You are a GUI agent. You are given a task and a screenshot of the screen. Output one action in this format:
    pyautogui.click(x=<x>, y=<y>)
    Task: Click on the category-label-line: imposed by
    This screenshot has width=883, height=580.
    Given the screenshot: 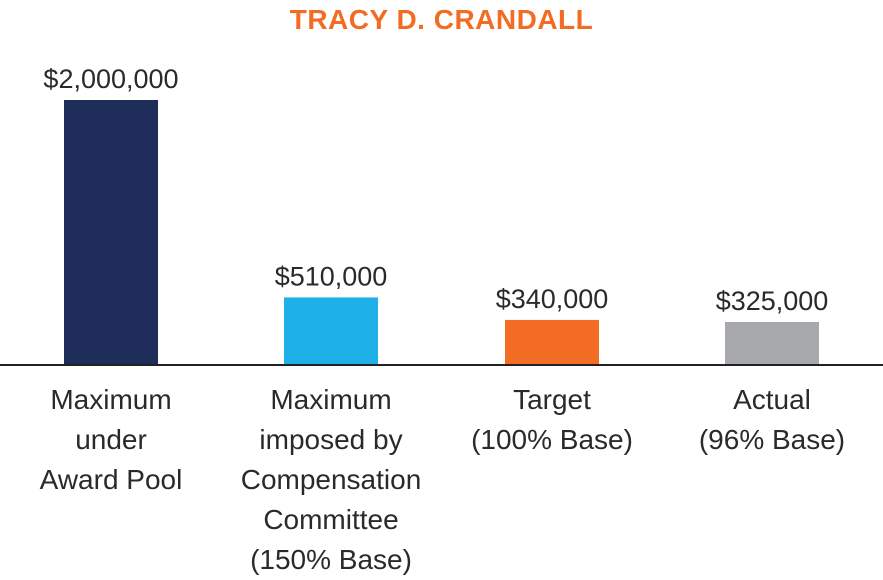 What is the action you would take?
    pyautogui.click(x=331, y=439)
    